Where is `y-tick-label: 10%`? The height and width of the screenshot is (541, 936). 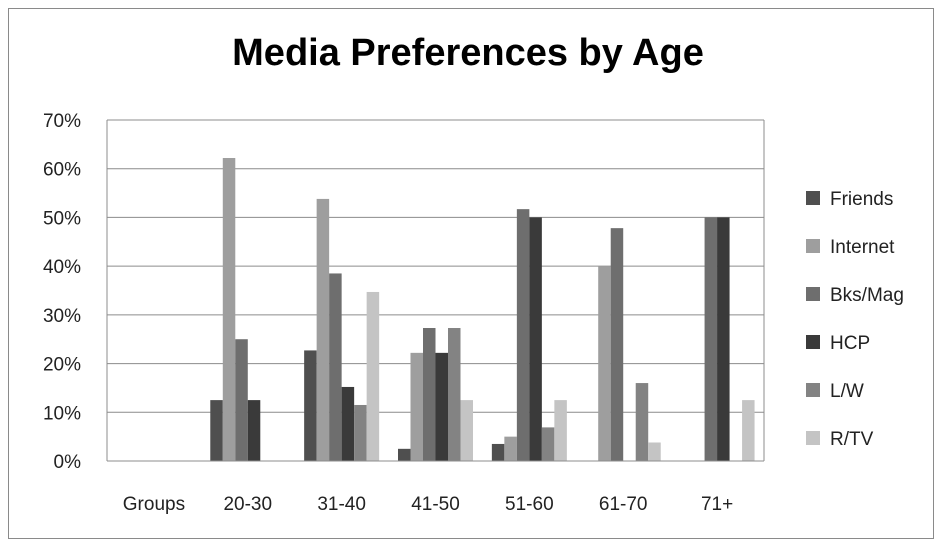 y-tick-label: 10% is located at coordinates (62, 413).